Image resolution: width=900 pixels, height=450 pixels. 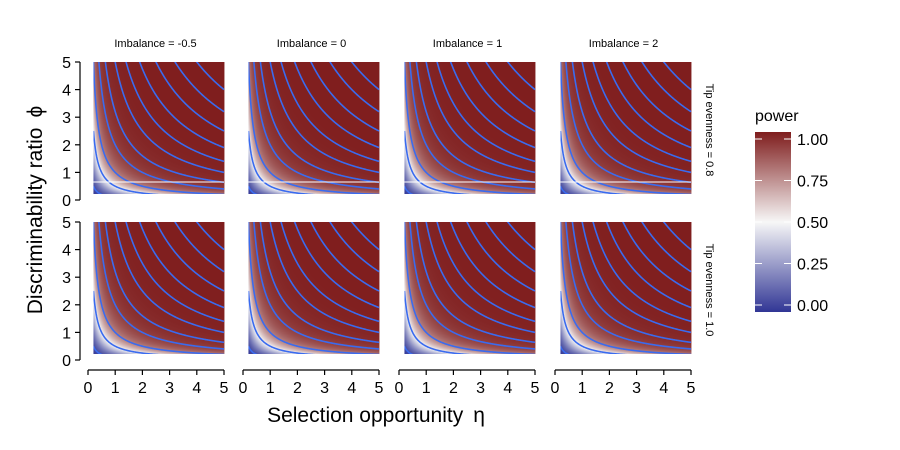 What do you see at coordinates (812, 306) in the screenshot?
I see `legend-tick-label: 0.00` at bounding box center [812, 306].